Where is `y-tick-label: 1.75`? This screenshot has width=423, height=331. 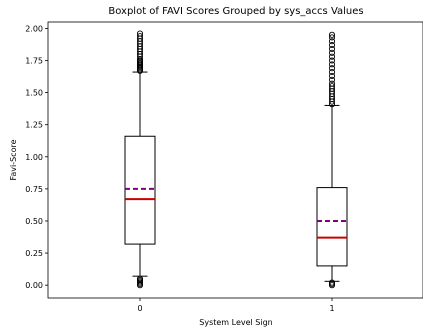 y-tick-label: 1.75 is located at coordinates (34, 61).